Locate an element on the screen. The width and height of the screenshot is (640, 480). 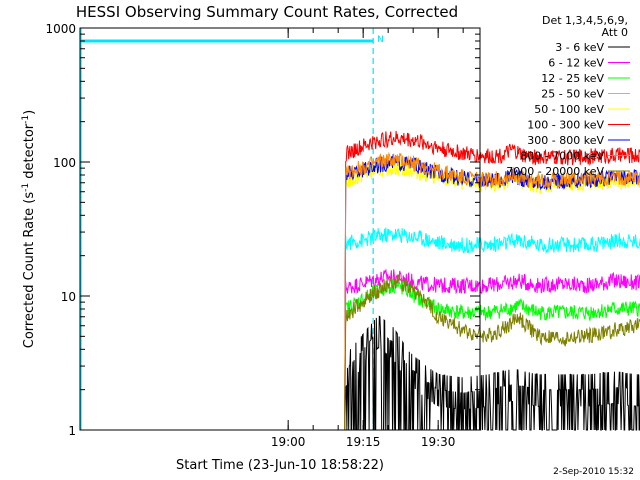
legend-label: 6 - 12 keV is located at coordinates (576, 63).